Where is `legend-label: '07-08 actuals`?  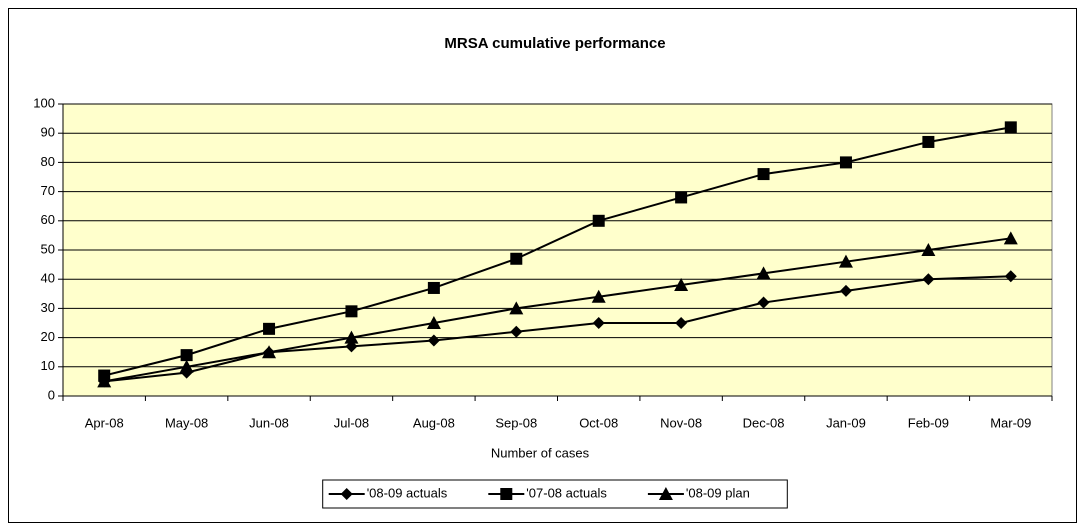 legend-label: '07-08 actuals is located at coordinates (566, 492).